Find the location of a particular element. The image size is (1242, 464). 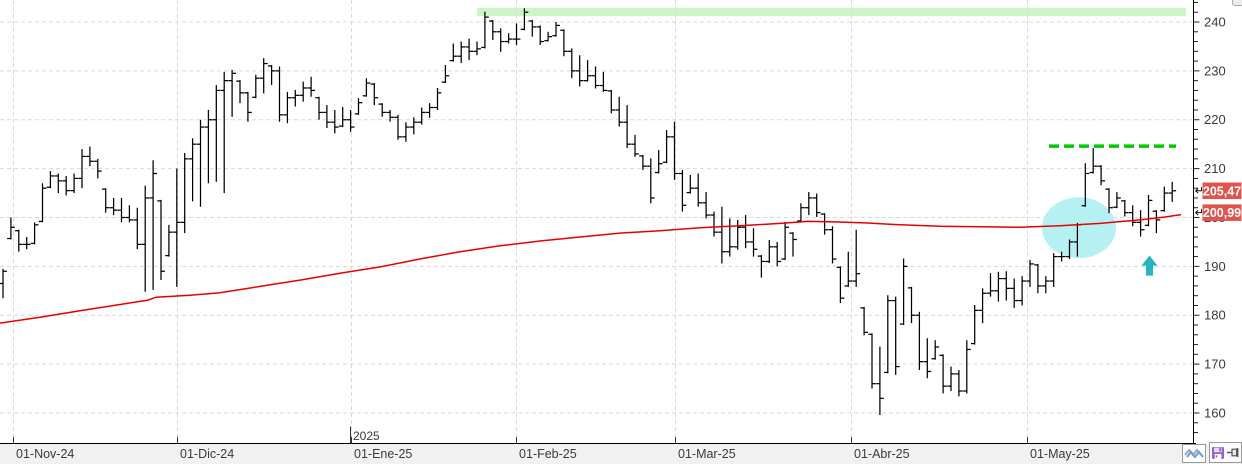

svg-text: 205,47 is located at coordinates (1222, 191).